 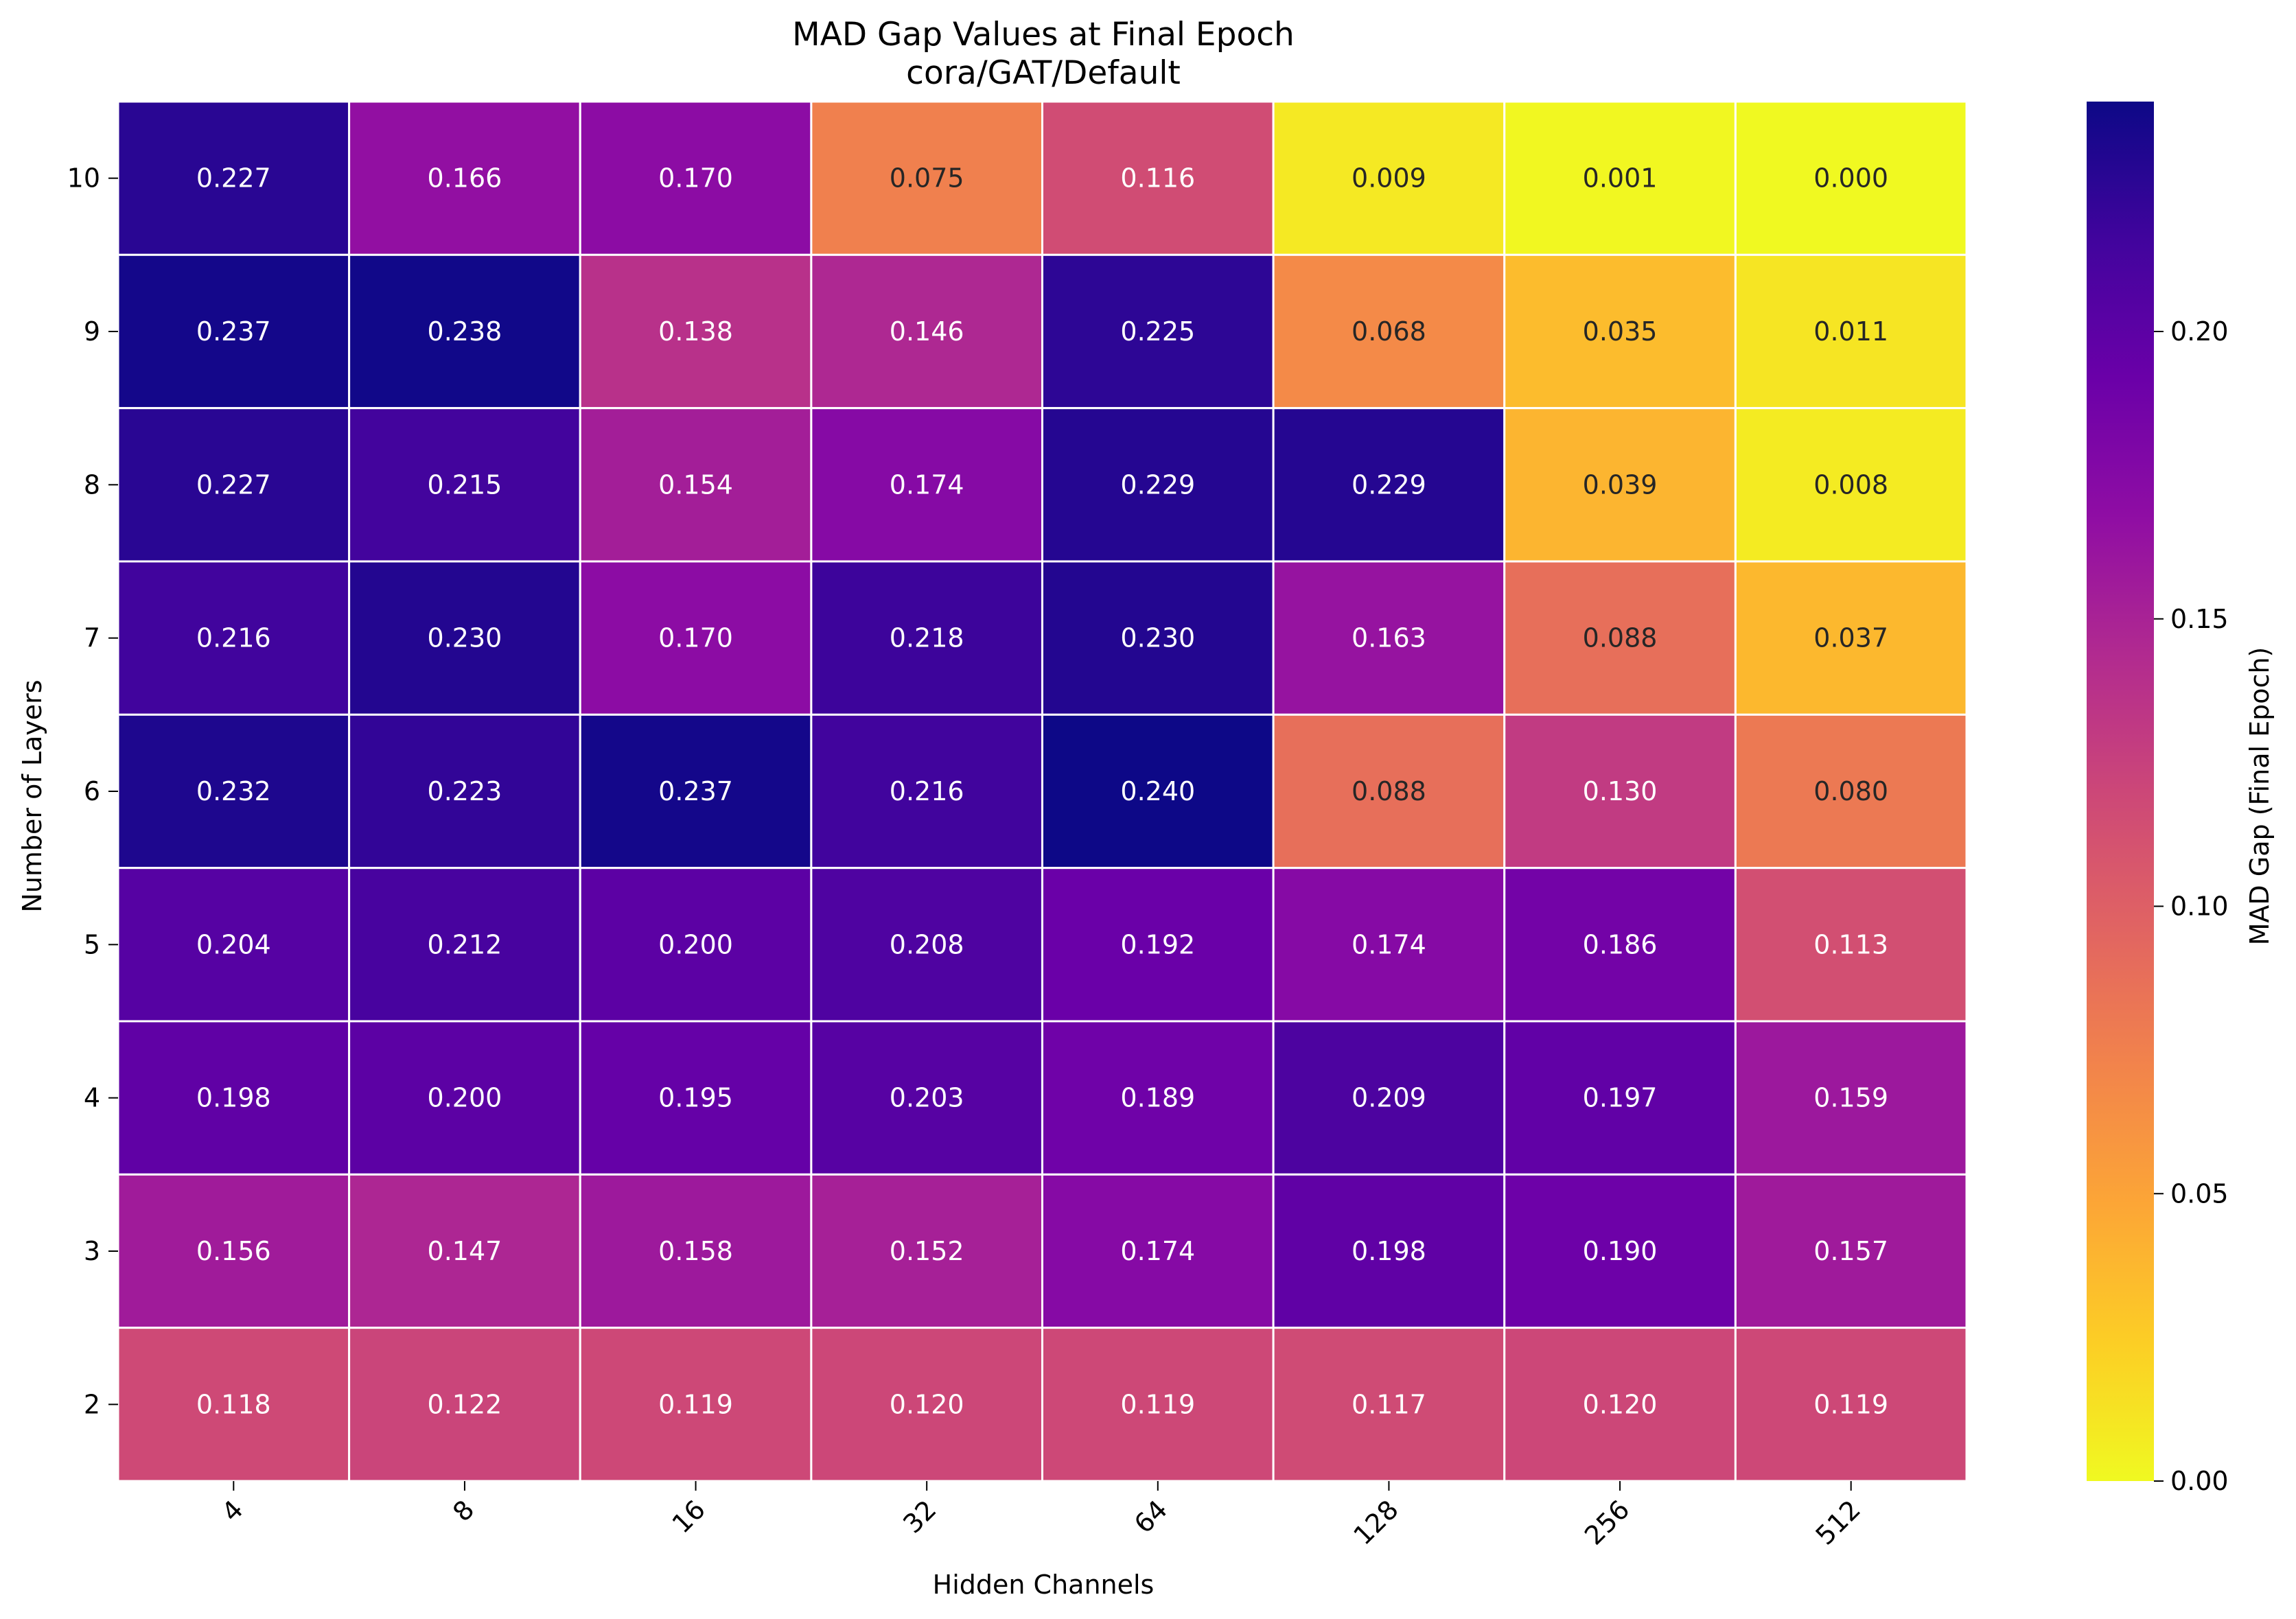 I want to click on x-tick-label: 128, so click(x=1375, y=1522).